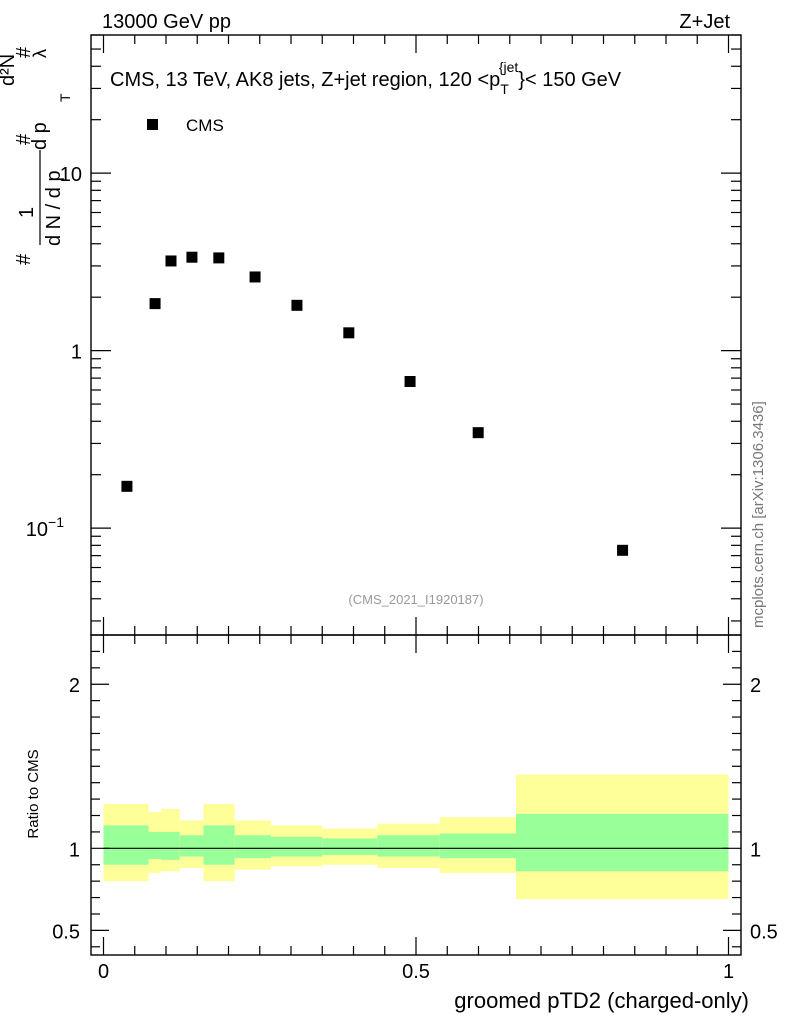 The image size is (786, 1024). Describe the element at coordinates (758, 514) in the screenshot. I see `watermark: mcplots.cern.ch [arXiv:1306.3436]` at that location.